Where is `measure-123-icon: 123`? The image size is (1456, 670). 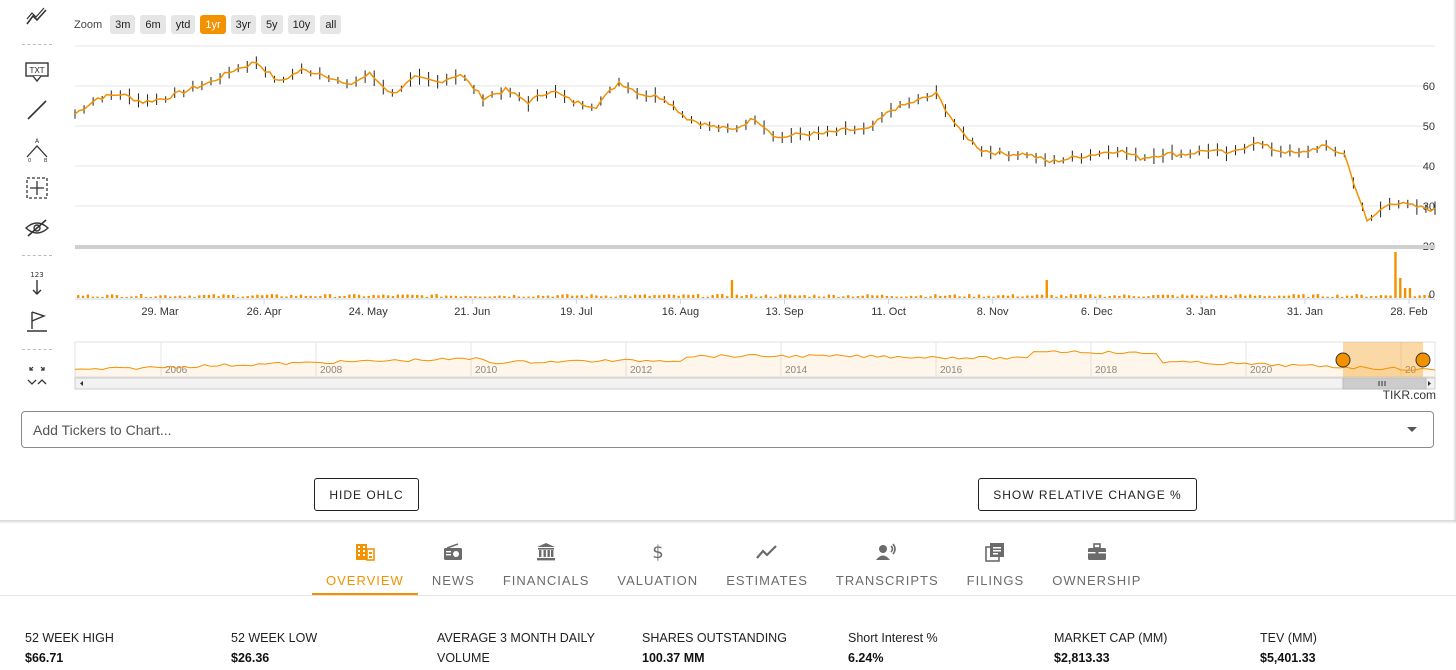
measure-123-icon: 123 is located at coordinates (37, 283).